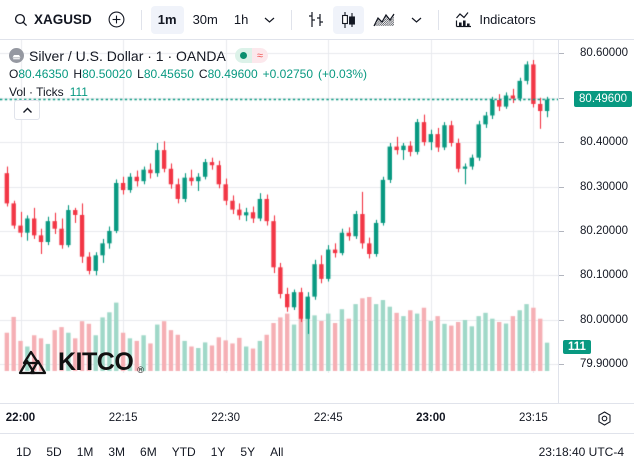 Image resolution: width=634 pixels, height=469 pixels. What do you see at coordinates (604, 230) in the screenshot?
I see `price-axis-label: 80.20000` at bounding box center [604, 230].